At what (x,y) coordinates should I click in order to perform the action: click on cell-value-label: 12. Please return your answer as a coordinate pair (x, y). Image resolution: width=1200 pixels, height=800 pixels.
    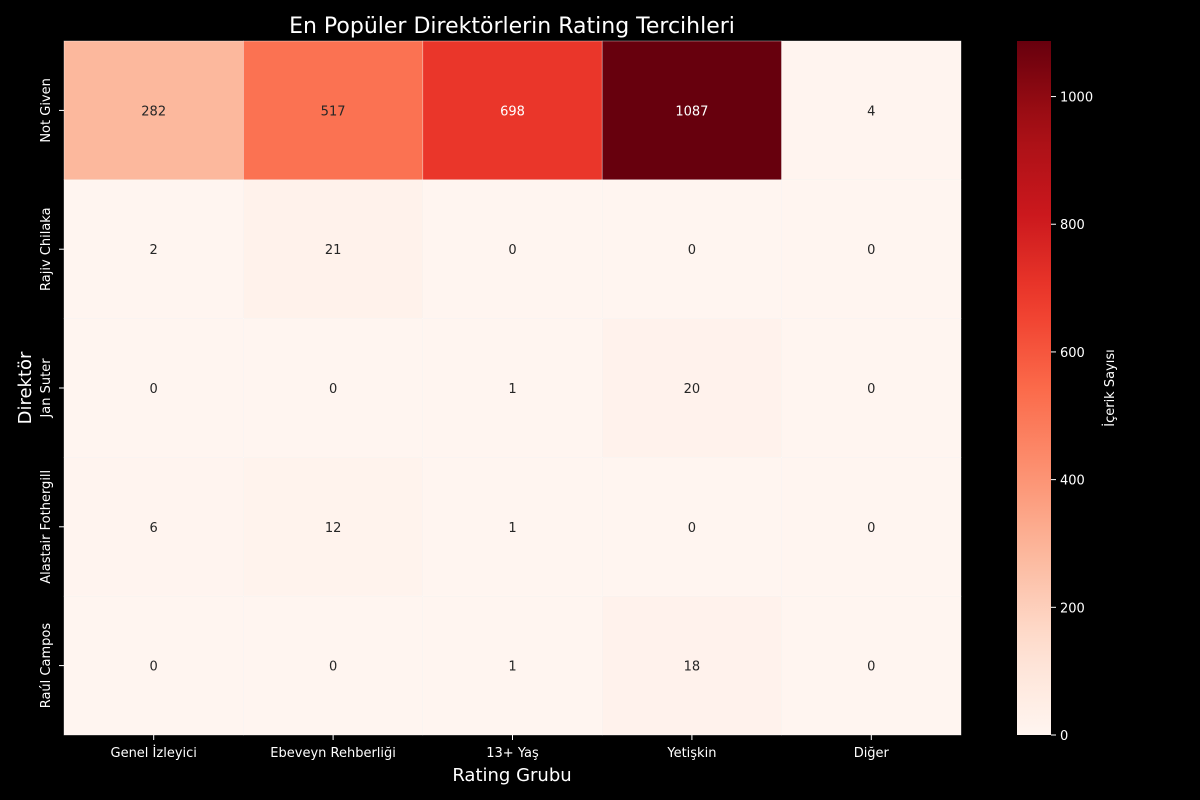
    Looking at the image, I should click on (333, 528).